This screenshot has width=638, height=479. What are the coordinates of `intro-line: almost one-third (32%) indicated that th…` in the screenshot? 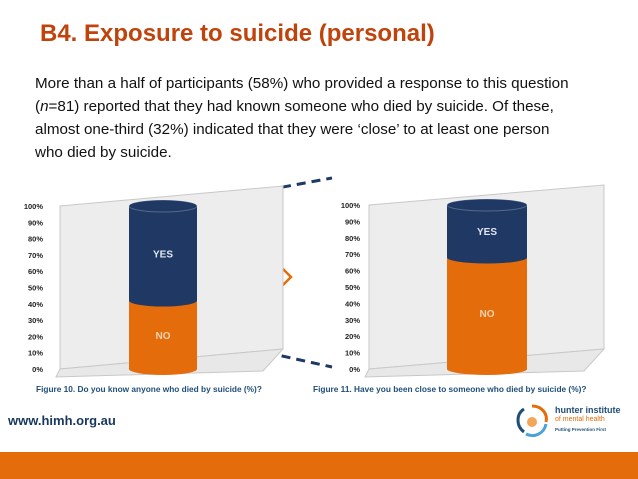 It's located at (292, 129).